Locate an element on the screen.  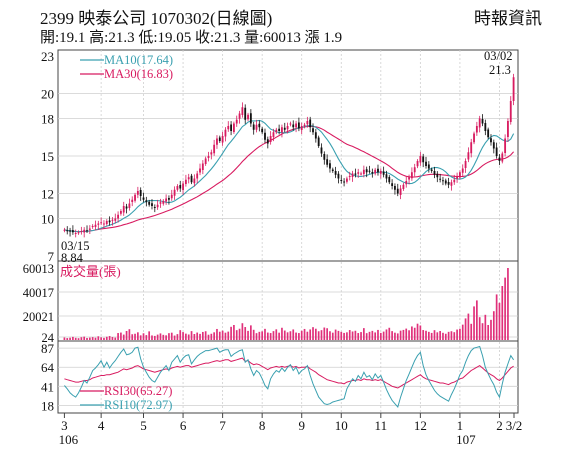
price-tick-label: 7 is located at coordinates (51, 256).